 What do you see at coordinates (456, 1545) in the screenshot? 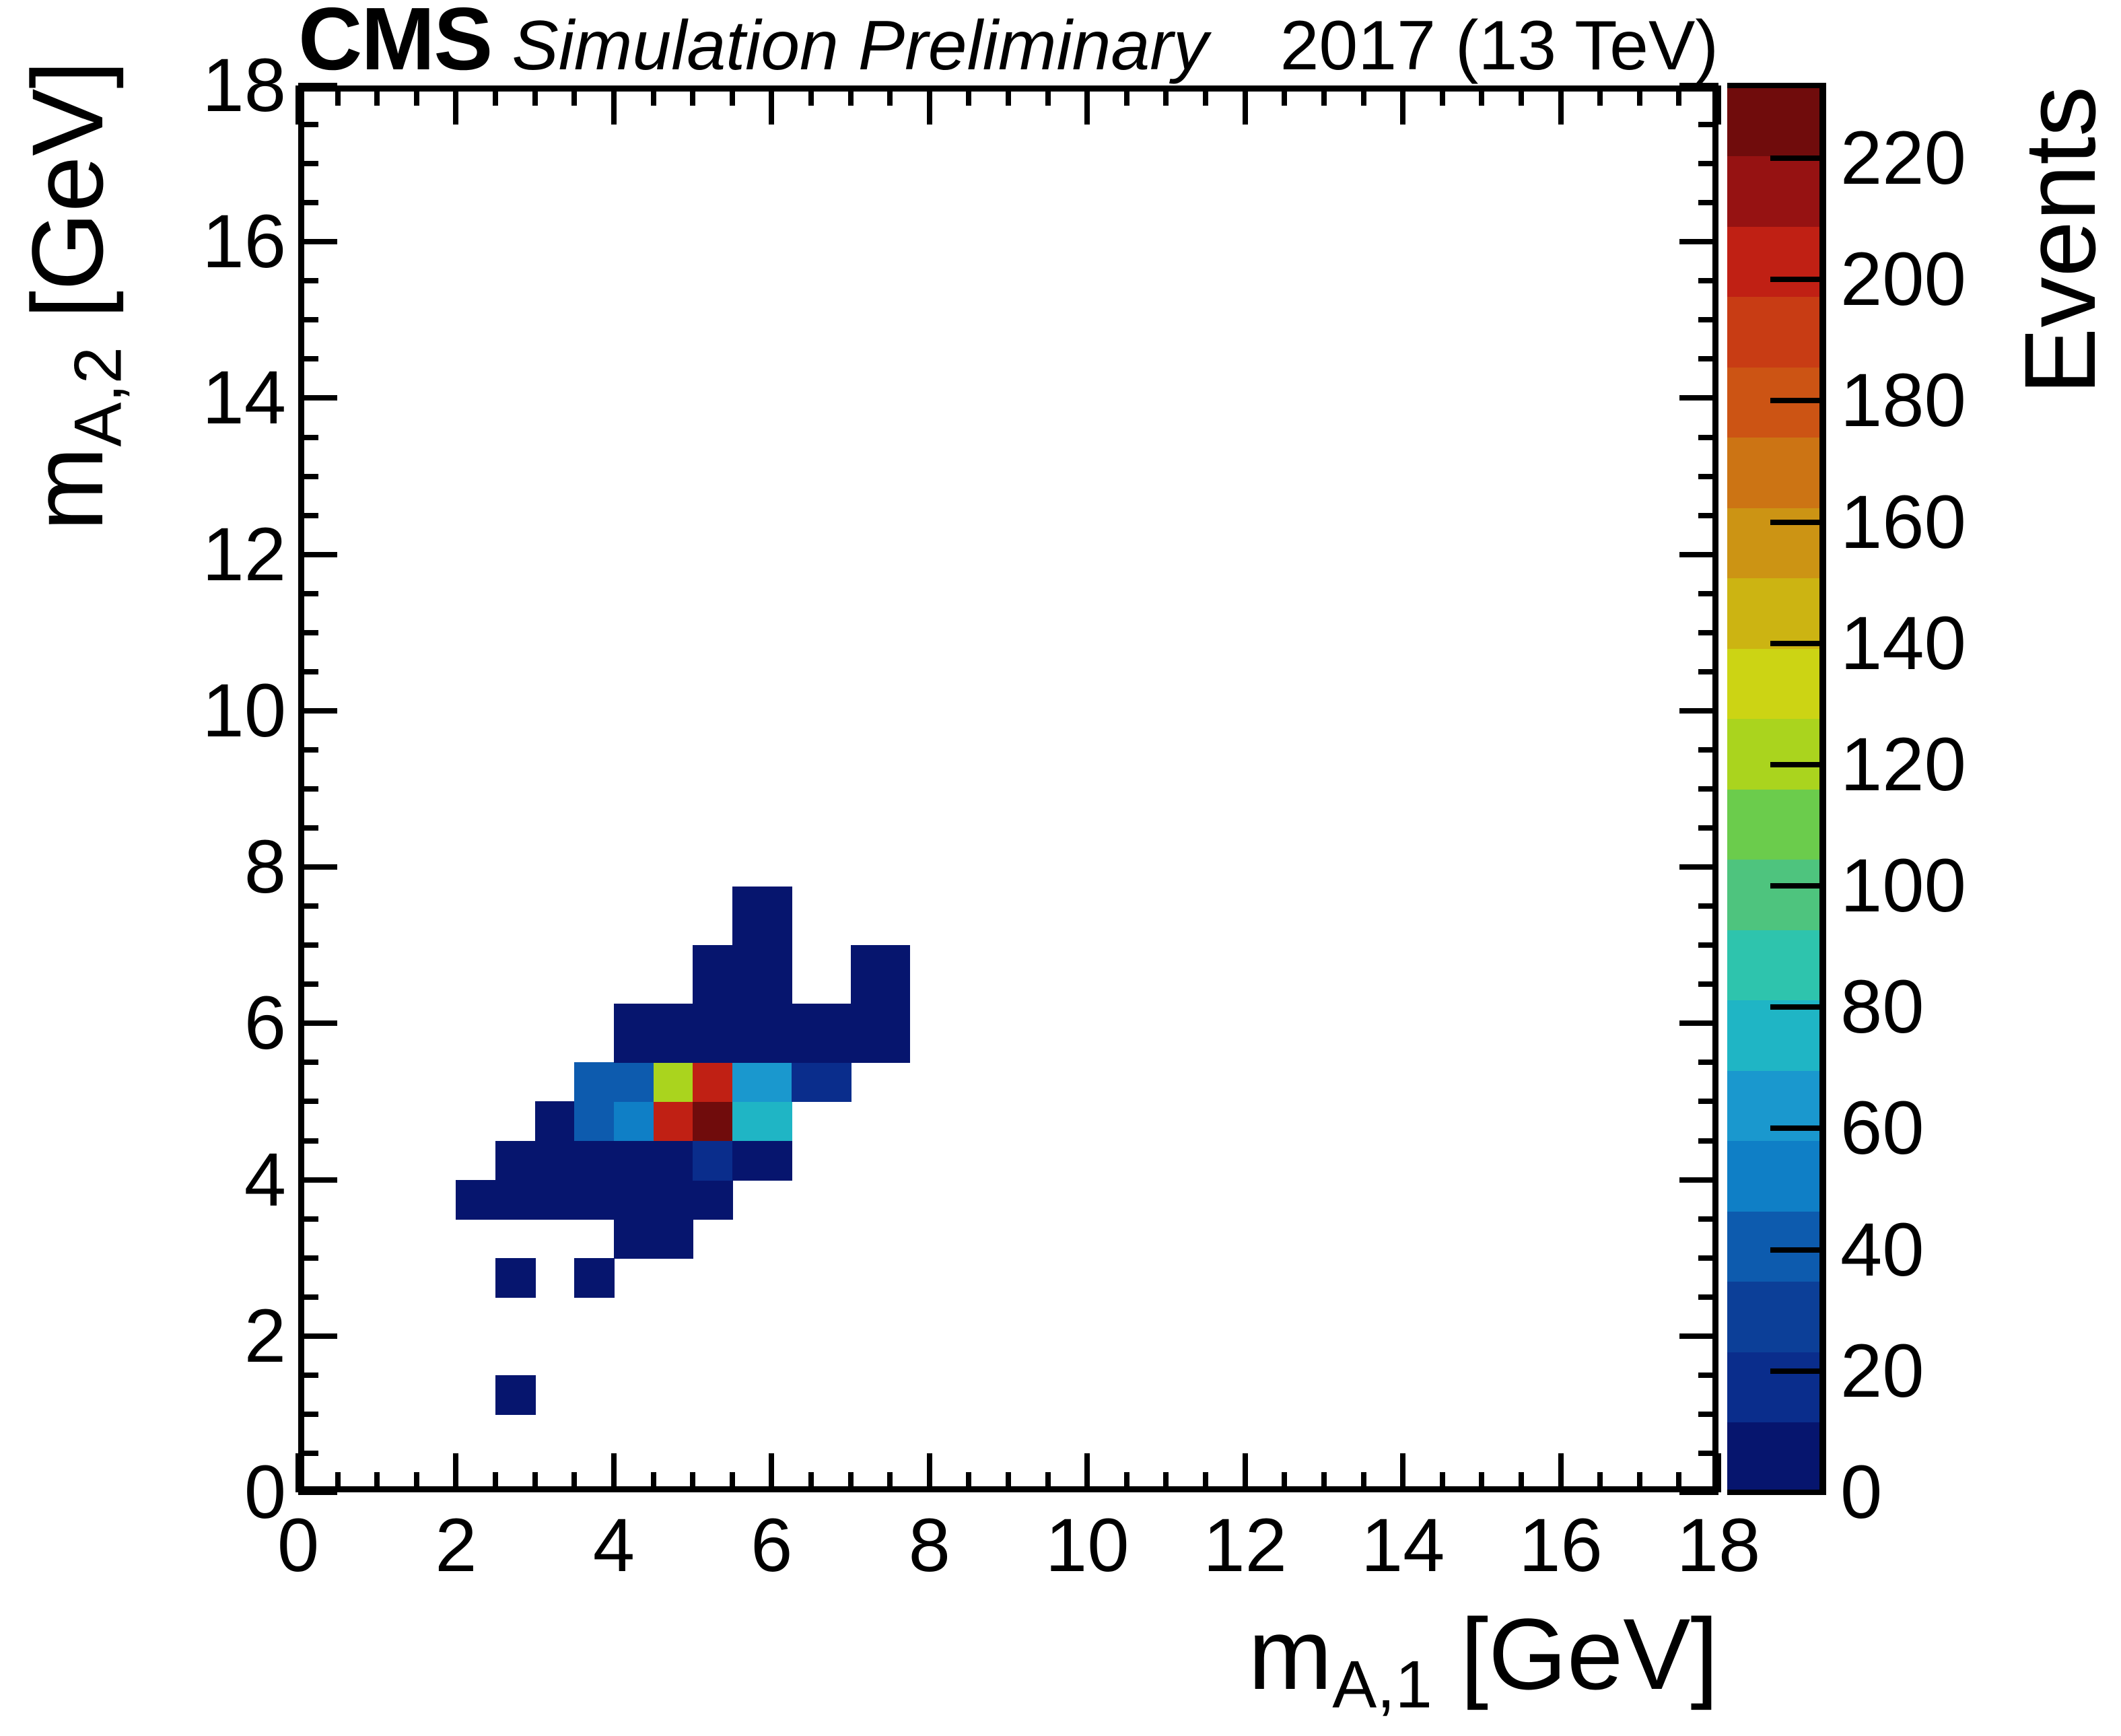
I see `x-tick-label: 2` at bounding box center [456, 1545].